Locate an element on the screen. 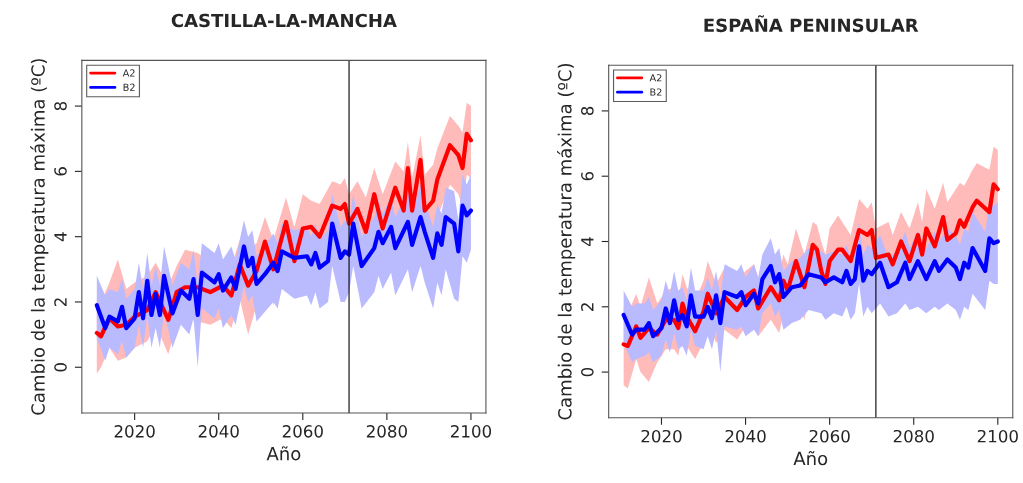 The width and height of the screenshot is (1023, 483). chart-title: ESPAÑA PENINSULAR is located at coordinates (811, 24).